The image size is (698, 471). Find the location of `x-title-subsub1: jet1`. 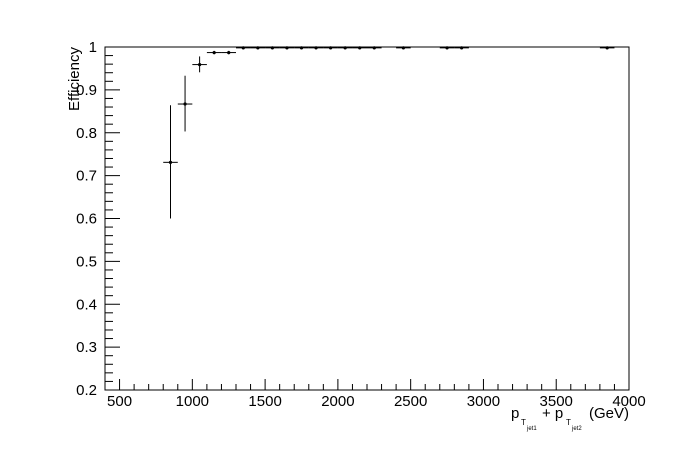

x-title-subsub1: jet1 is located at coordinates (531, 429).